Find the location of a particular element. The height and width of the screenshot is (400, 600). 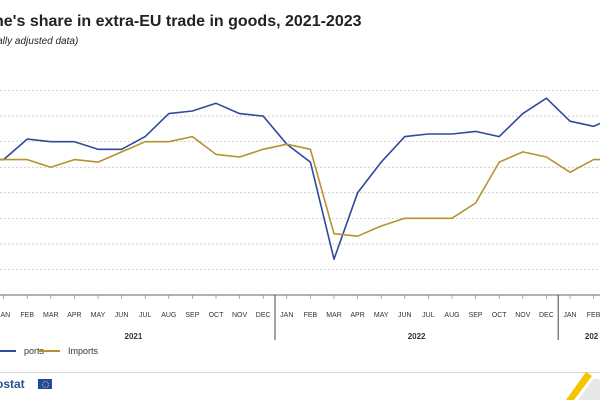

brand-ribbon-icon is located at coordinates (583, 386).